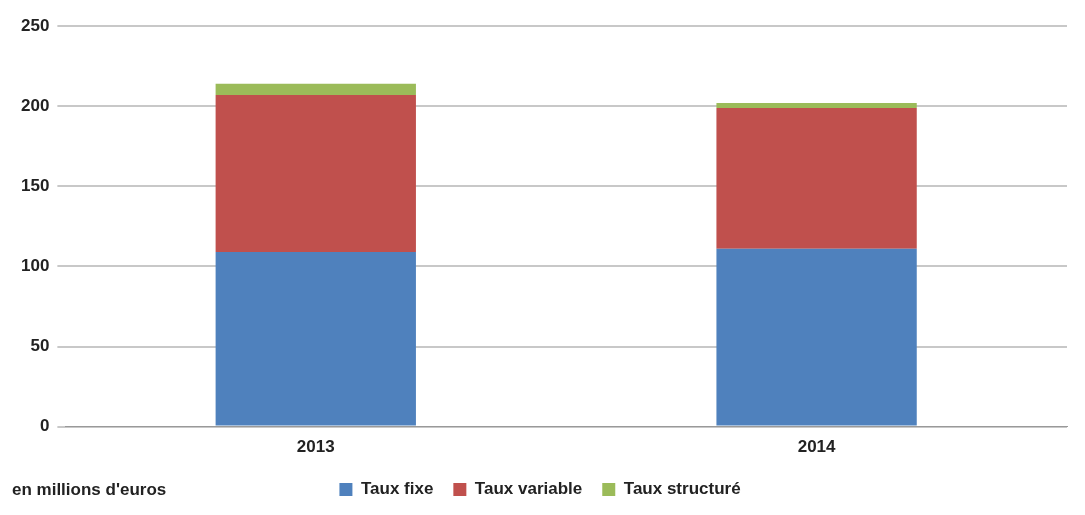 This screenshot has height=515, width=1085. Describe the element at coordinates (35, 186) in the screenshot. I see `y-tick-label: 150` at that location.